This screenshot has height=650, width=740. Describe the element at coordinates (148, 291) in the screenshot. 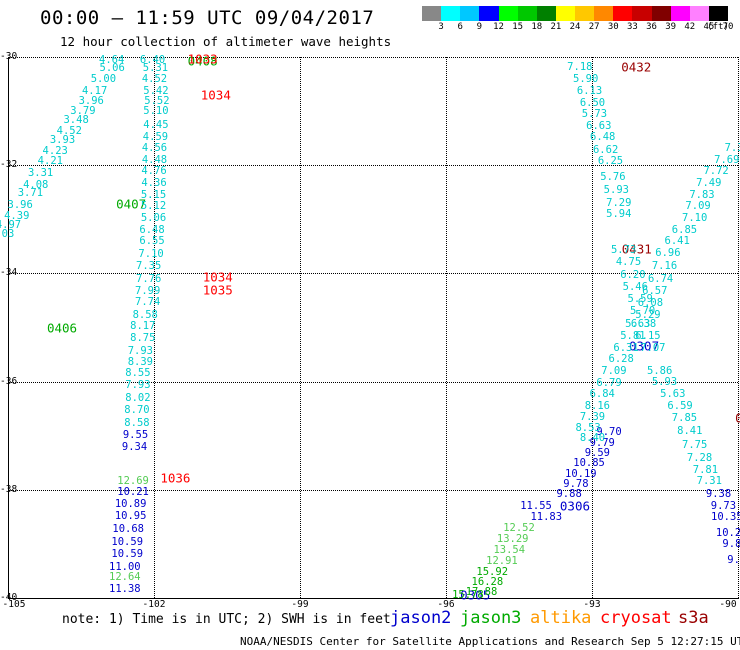

I see `wave-height-value: 7.99` at that location.